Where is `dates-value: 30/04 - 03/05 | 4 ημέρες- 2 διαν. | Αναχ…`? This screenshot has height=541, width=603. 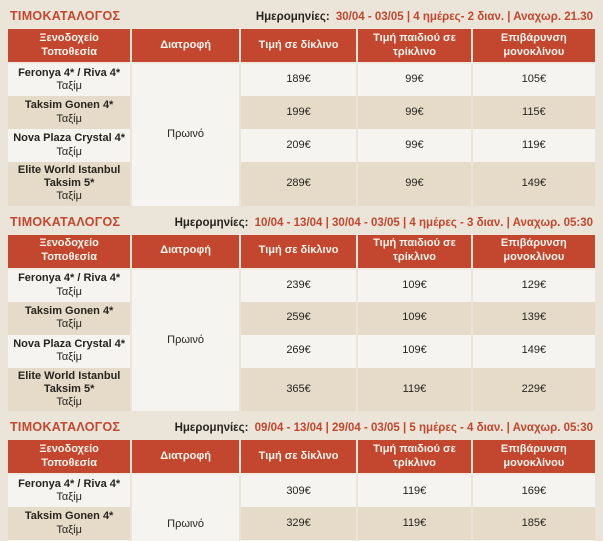
dates-value: 30/04 - 03/05 | 4 ημέρες- 2 διαν. | Αναχ… is located at coordinates (464, 17).